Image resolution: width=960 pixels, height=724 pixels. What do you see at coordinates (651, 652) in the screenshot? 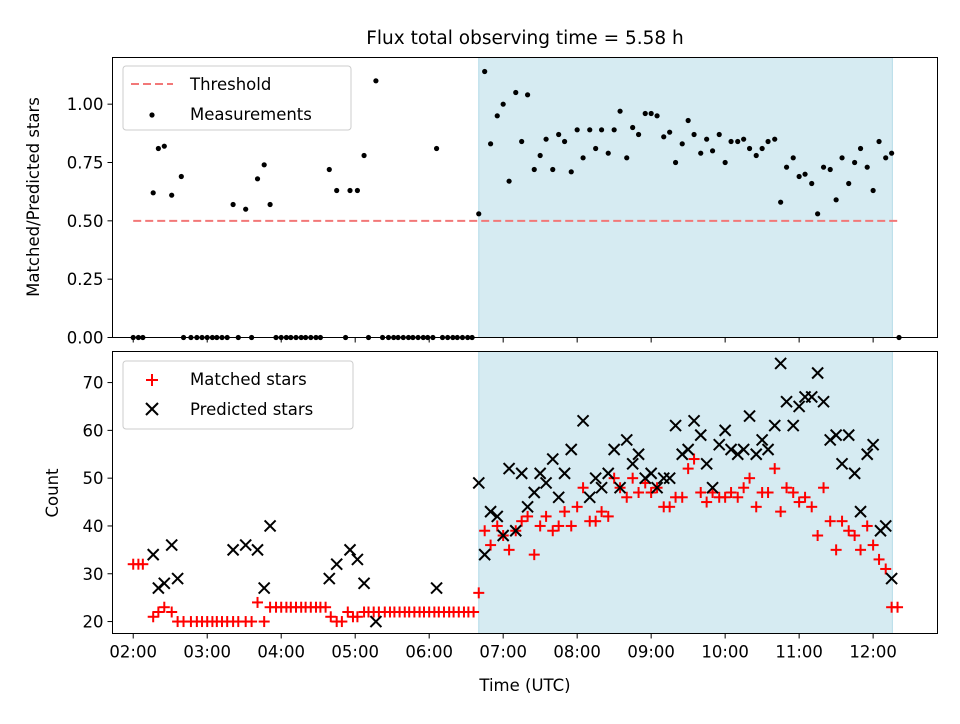
I see `x-tick-label: 09:00` at bounding box center [651, 652].